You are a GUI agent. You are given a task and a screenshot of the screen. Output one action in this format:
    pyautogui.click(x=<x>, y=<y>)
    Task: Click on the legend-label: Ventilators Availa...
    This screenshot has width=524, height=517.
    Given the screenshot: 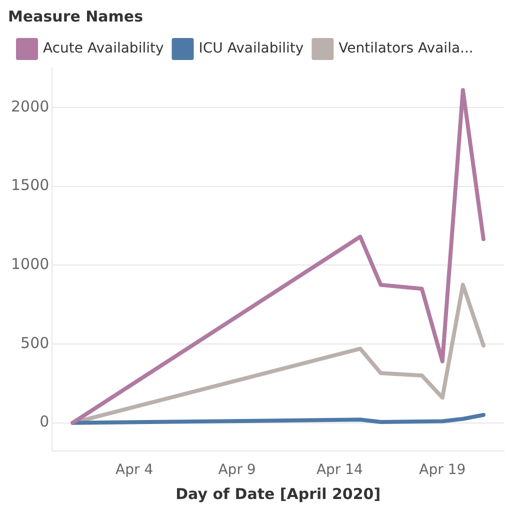 What is the action you would take?
    pyautogui.click(x=406, y=48)
    